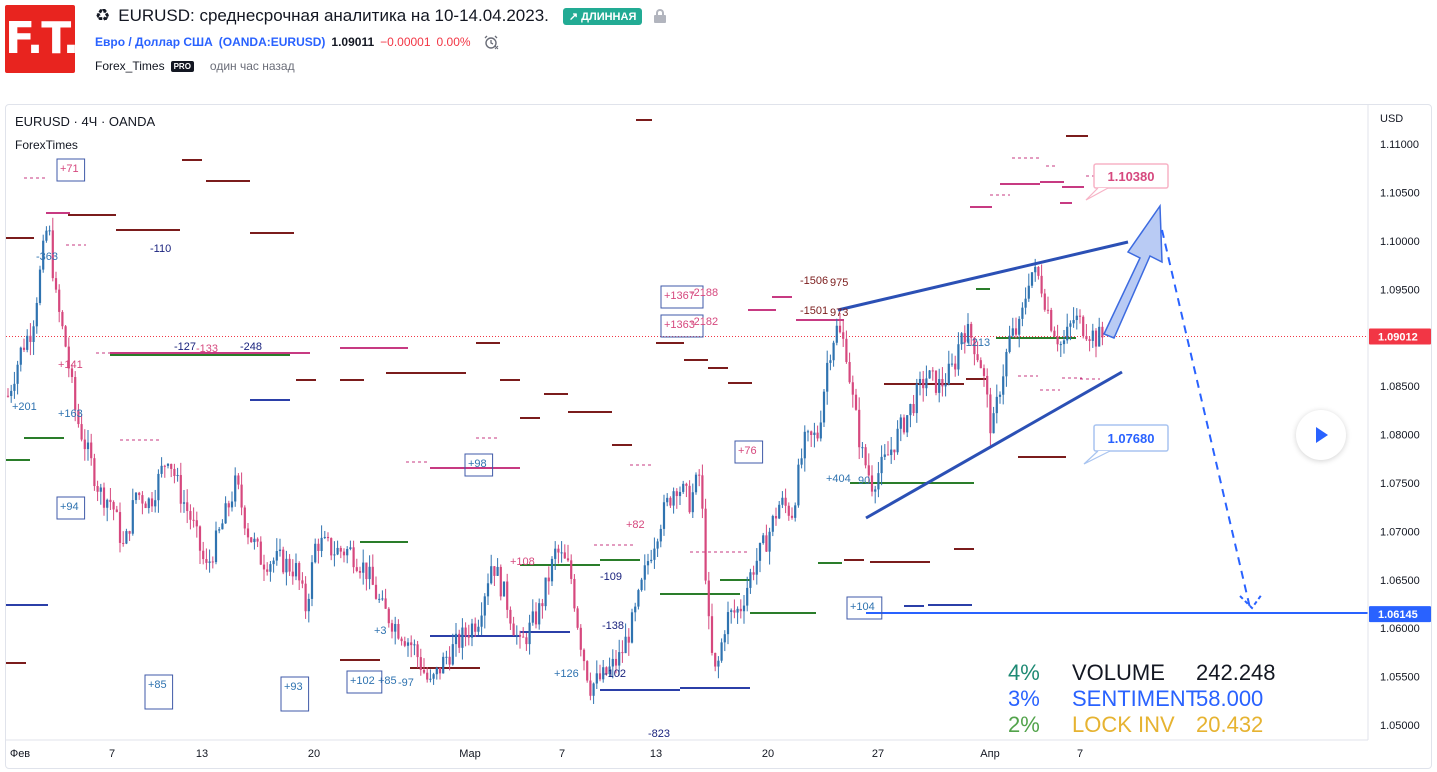 The height and width of the screenshot is (772, 1437). Describe the element at coordinates (202, 754) in the screenshot. I see `time-tick-label: 13` at that location.